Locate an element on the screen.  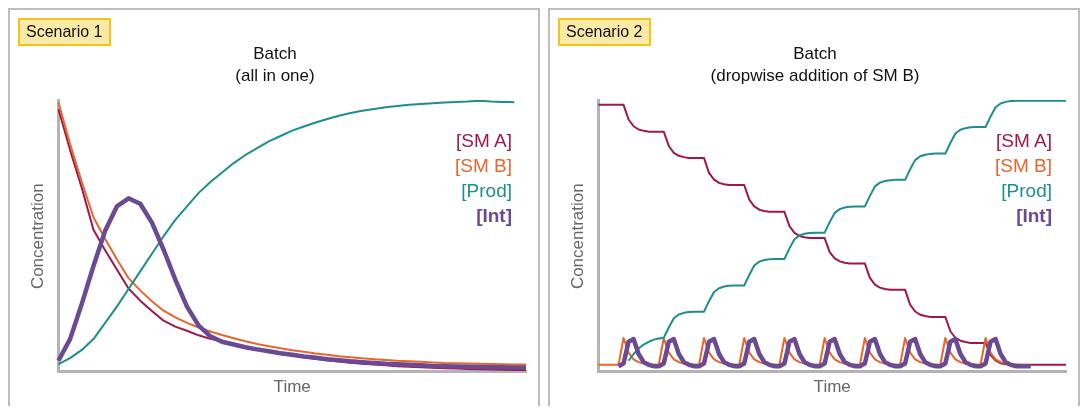
text: Scenario 1 is located at coordinates (64, 32).